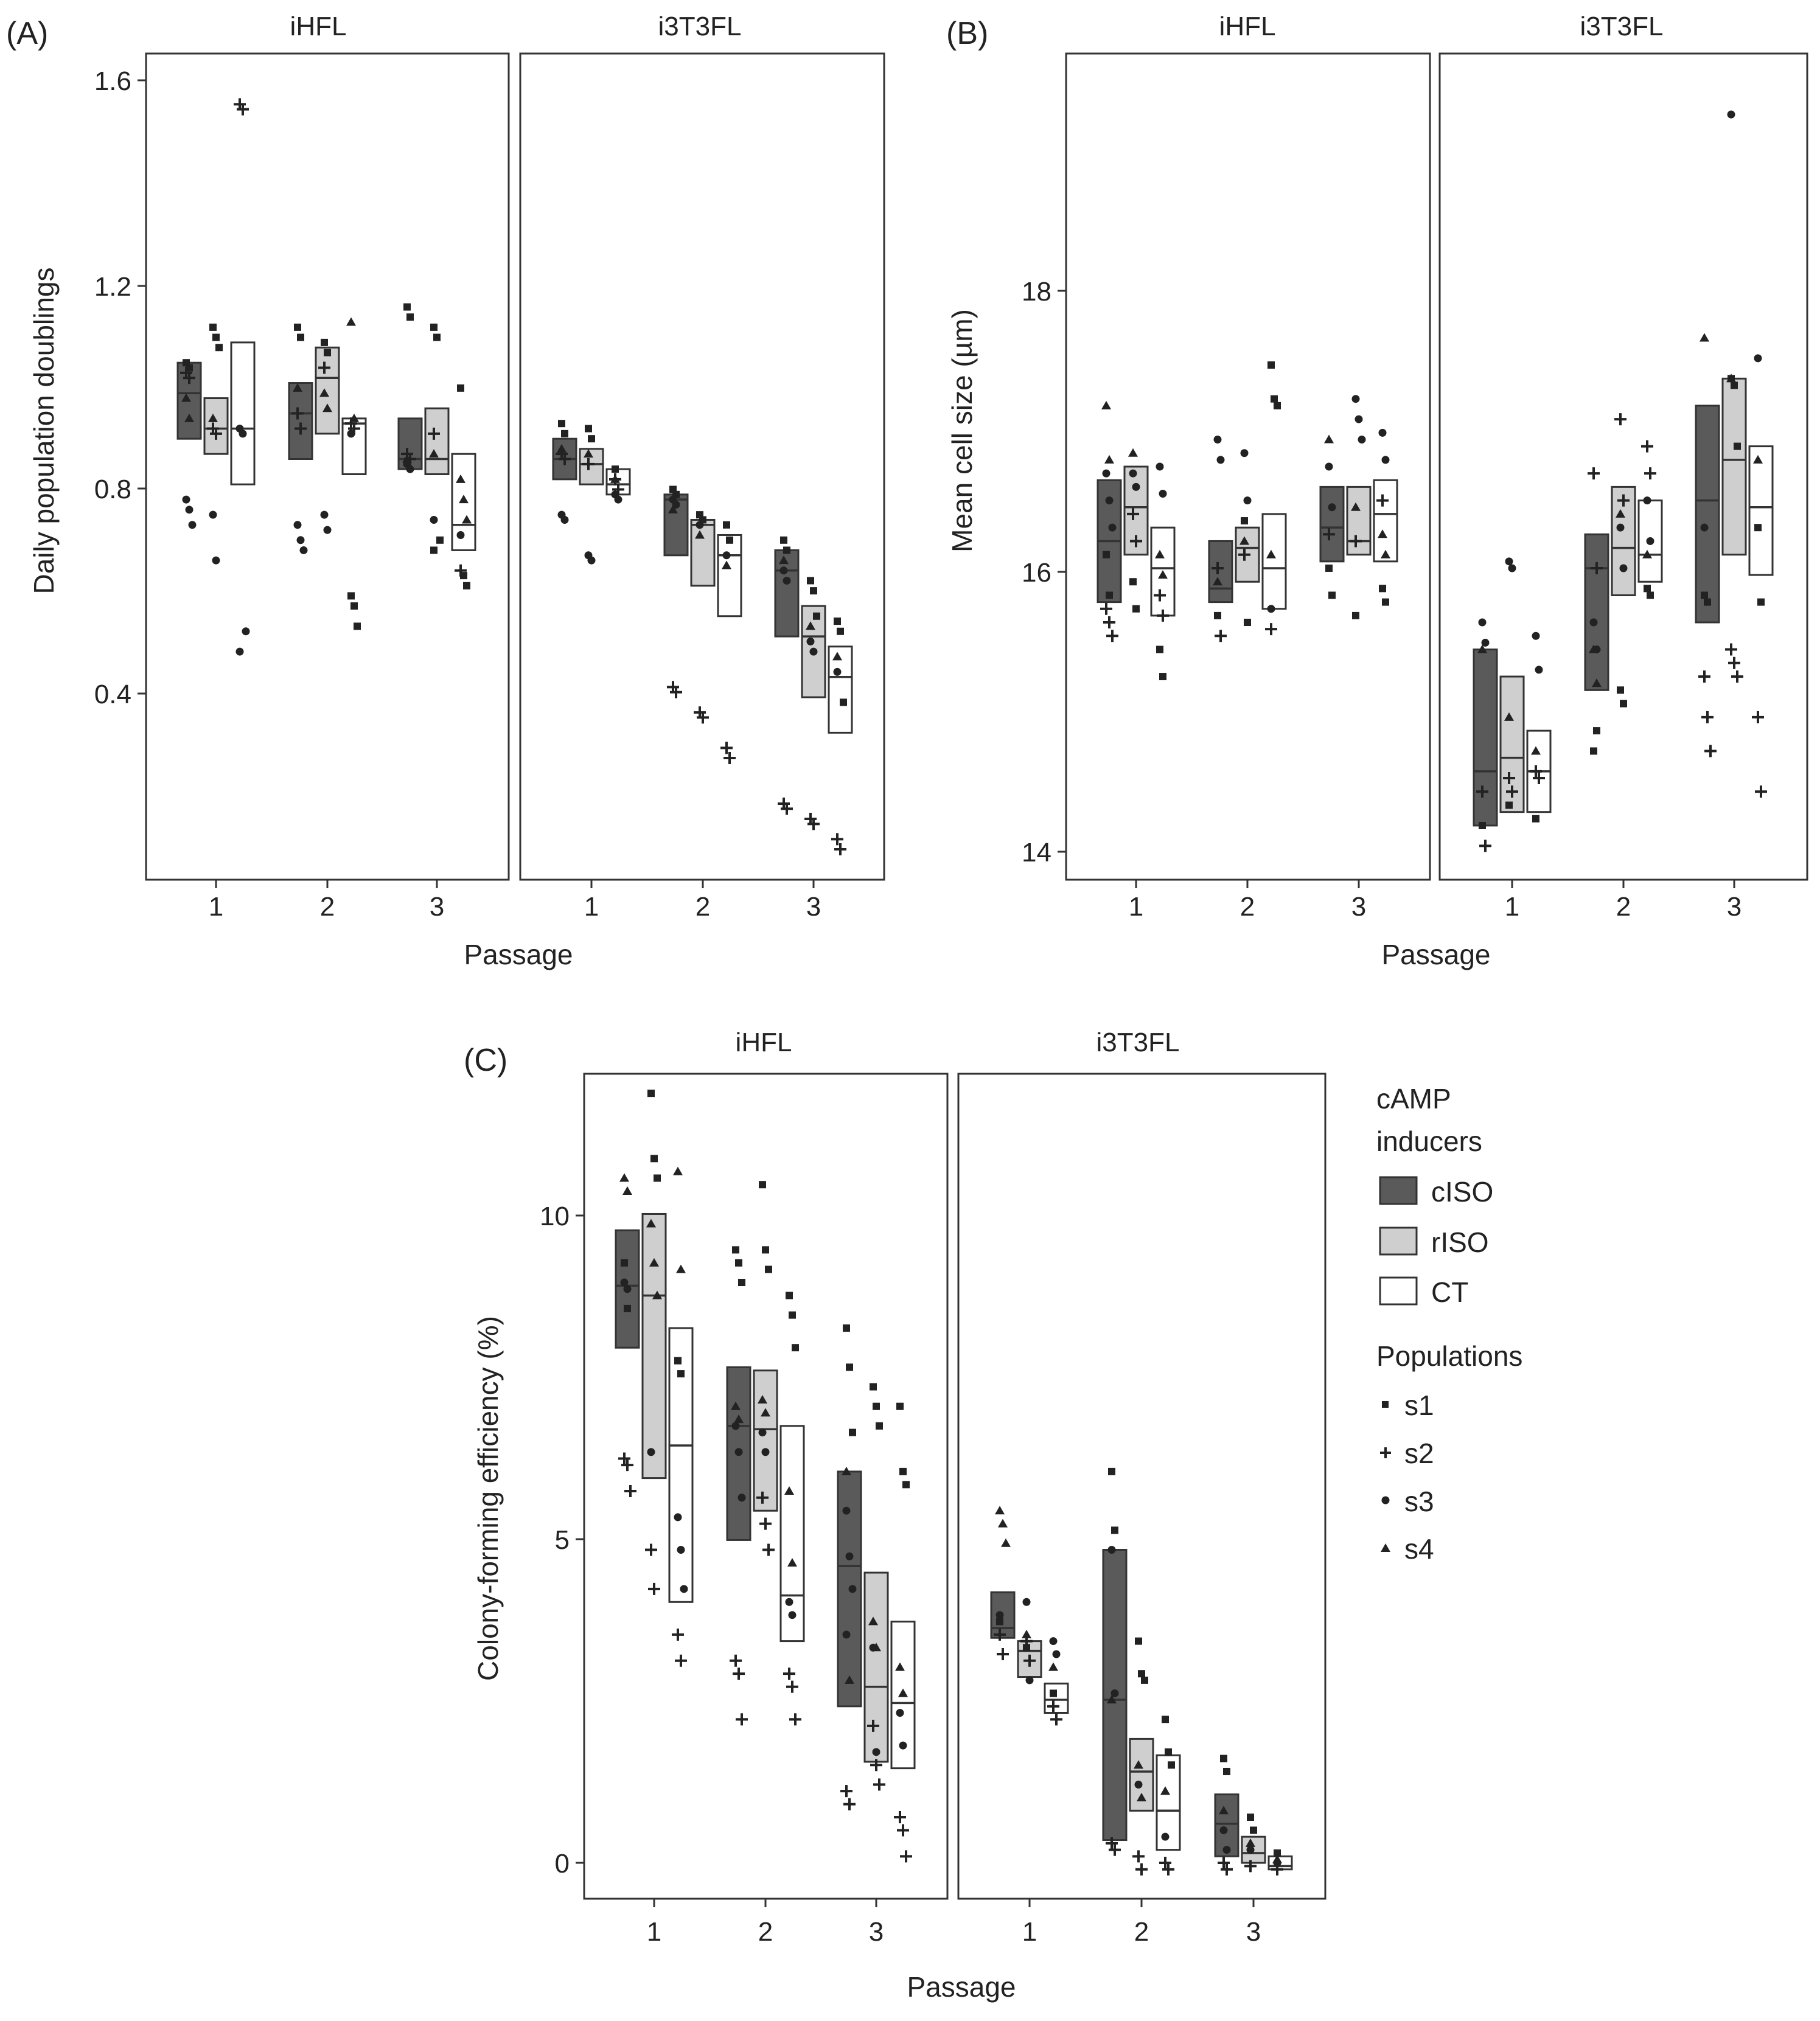 The height and width of the screenshot is (2021, 1820). I want to click on legend-camp-title-line1: cAMP, so click(1413, 1099).